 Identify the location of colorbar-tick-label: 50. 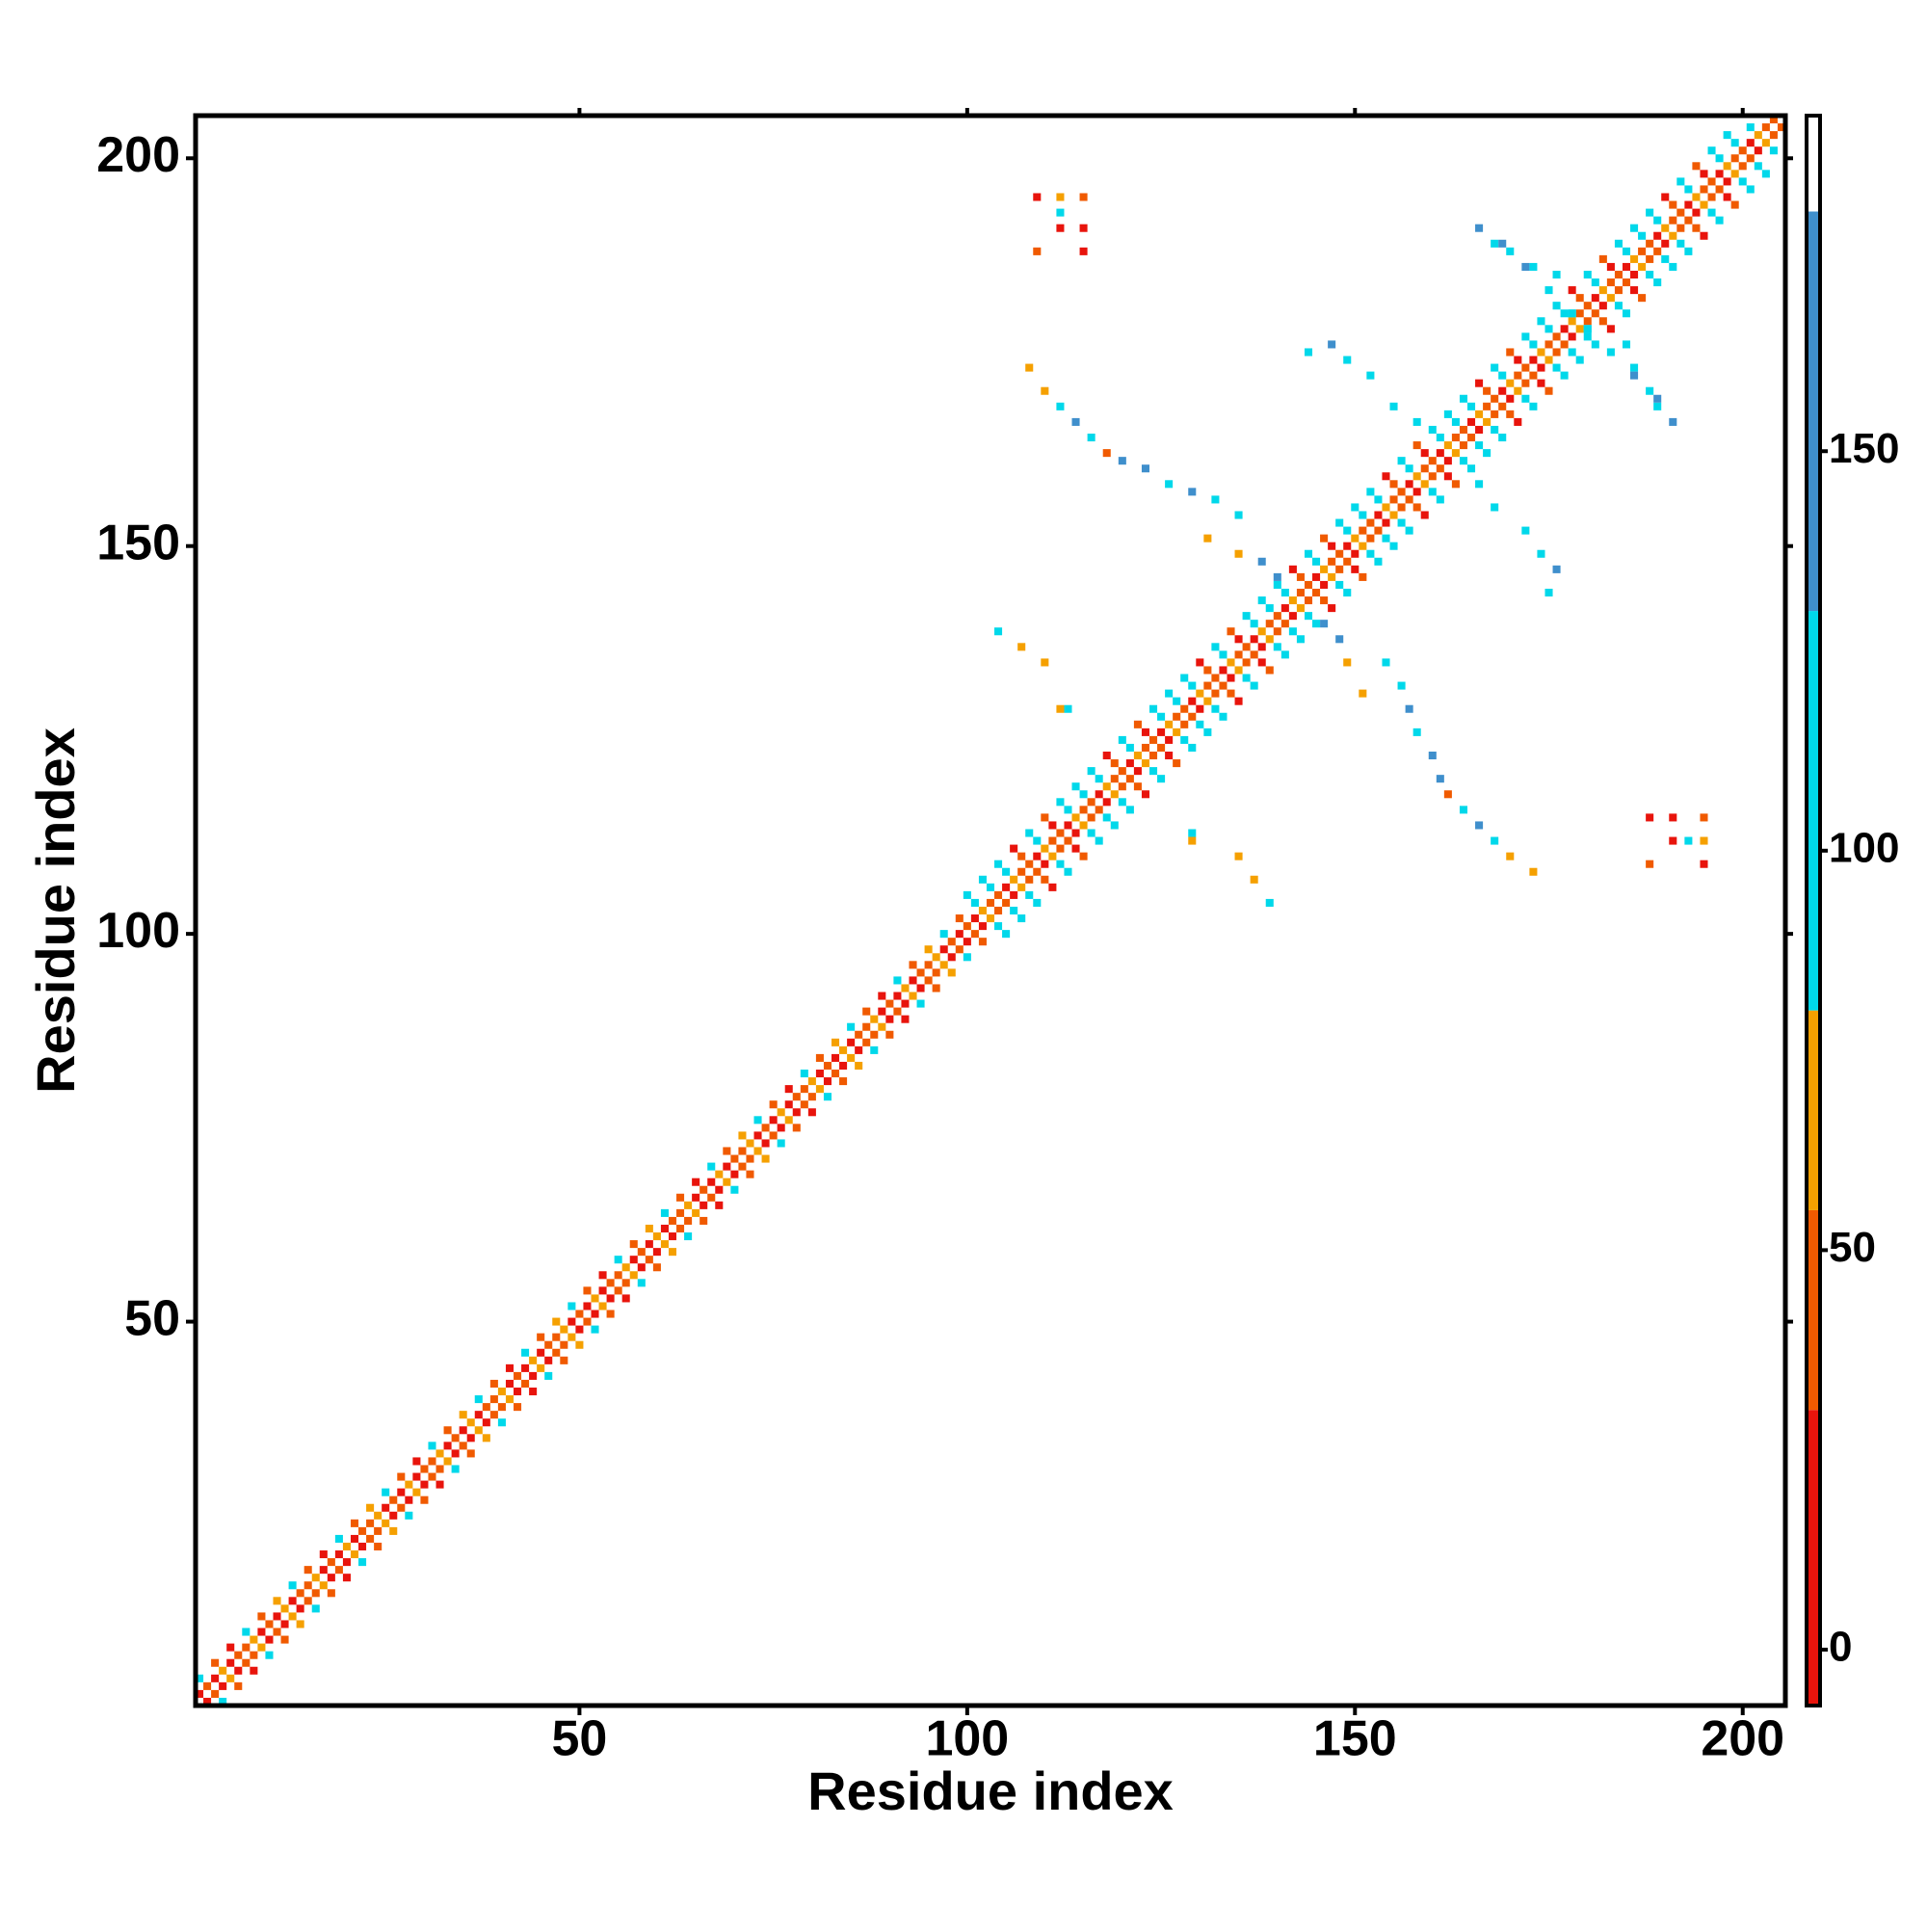
(1852, 1247).